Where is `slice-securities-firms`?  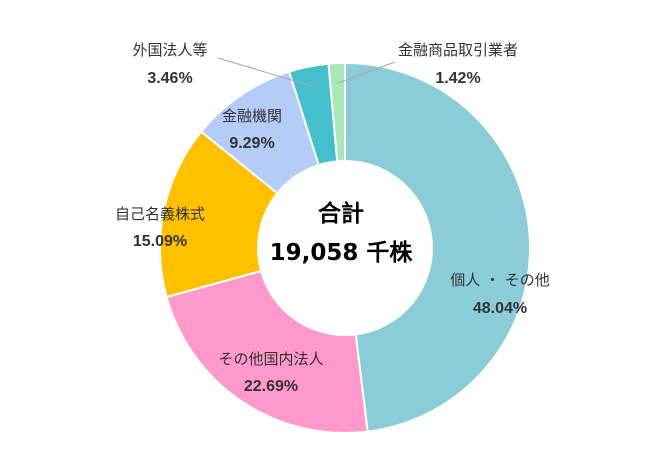
slice-securities-firms is located at coordinates (336, 112).